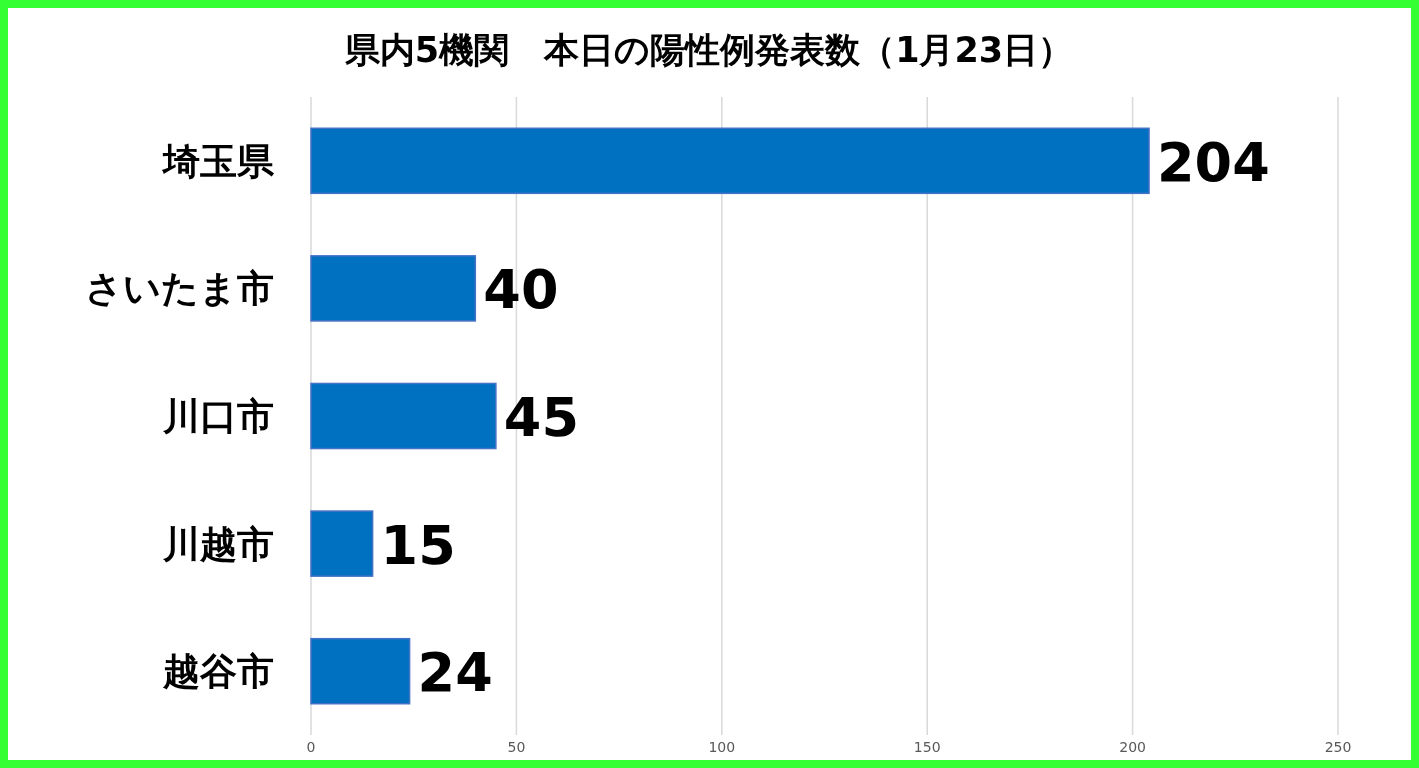  Describe the element at coordinates (927, 747) in the screenshot. I see `x-tick-label: 150` at that location.